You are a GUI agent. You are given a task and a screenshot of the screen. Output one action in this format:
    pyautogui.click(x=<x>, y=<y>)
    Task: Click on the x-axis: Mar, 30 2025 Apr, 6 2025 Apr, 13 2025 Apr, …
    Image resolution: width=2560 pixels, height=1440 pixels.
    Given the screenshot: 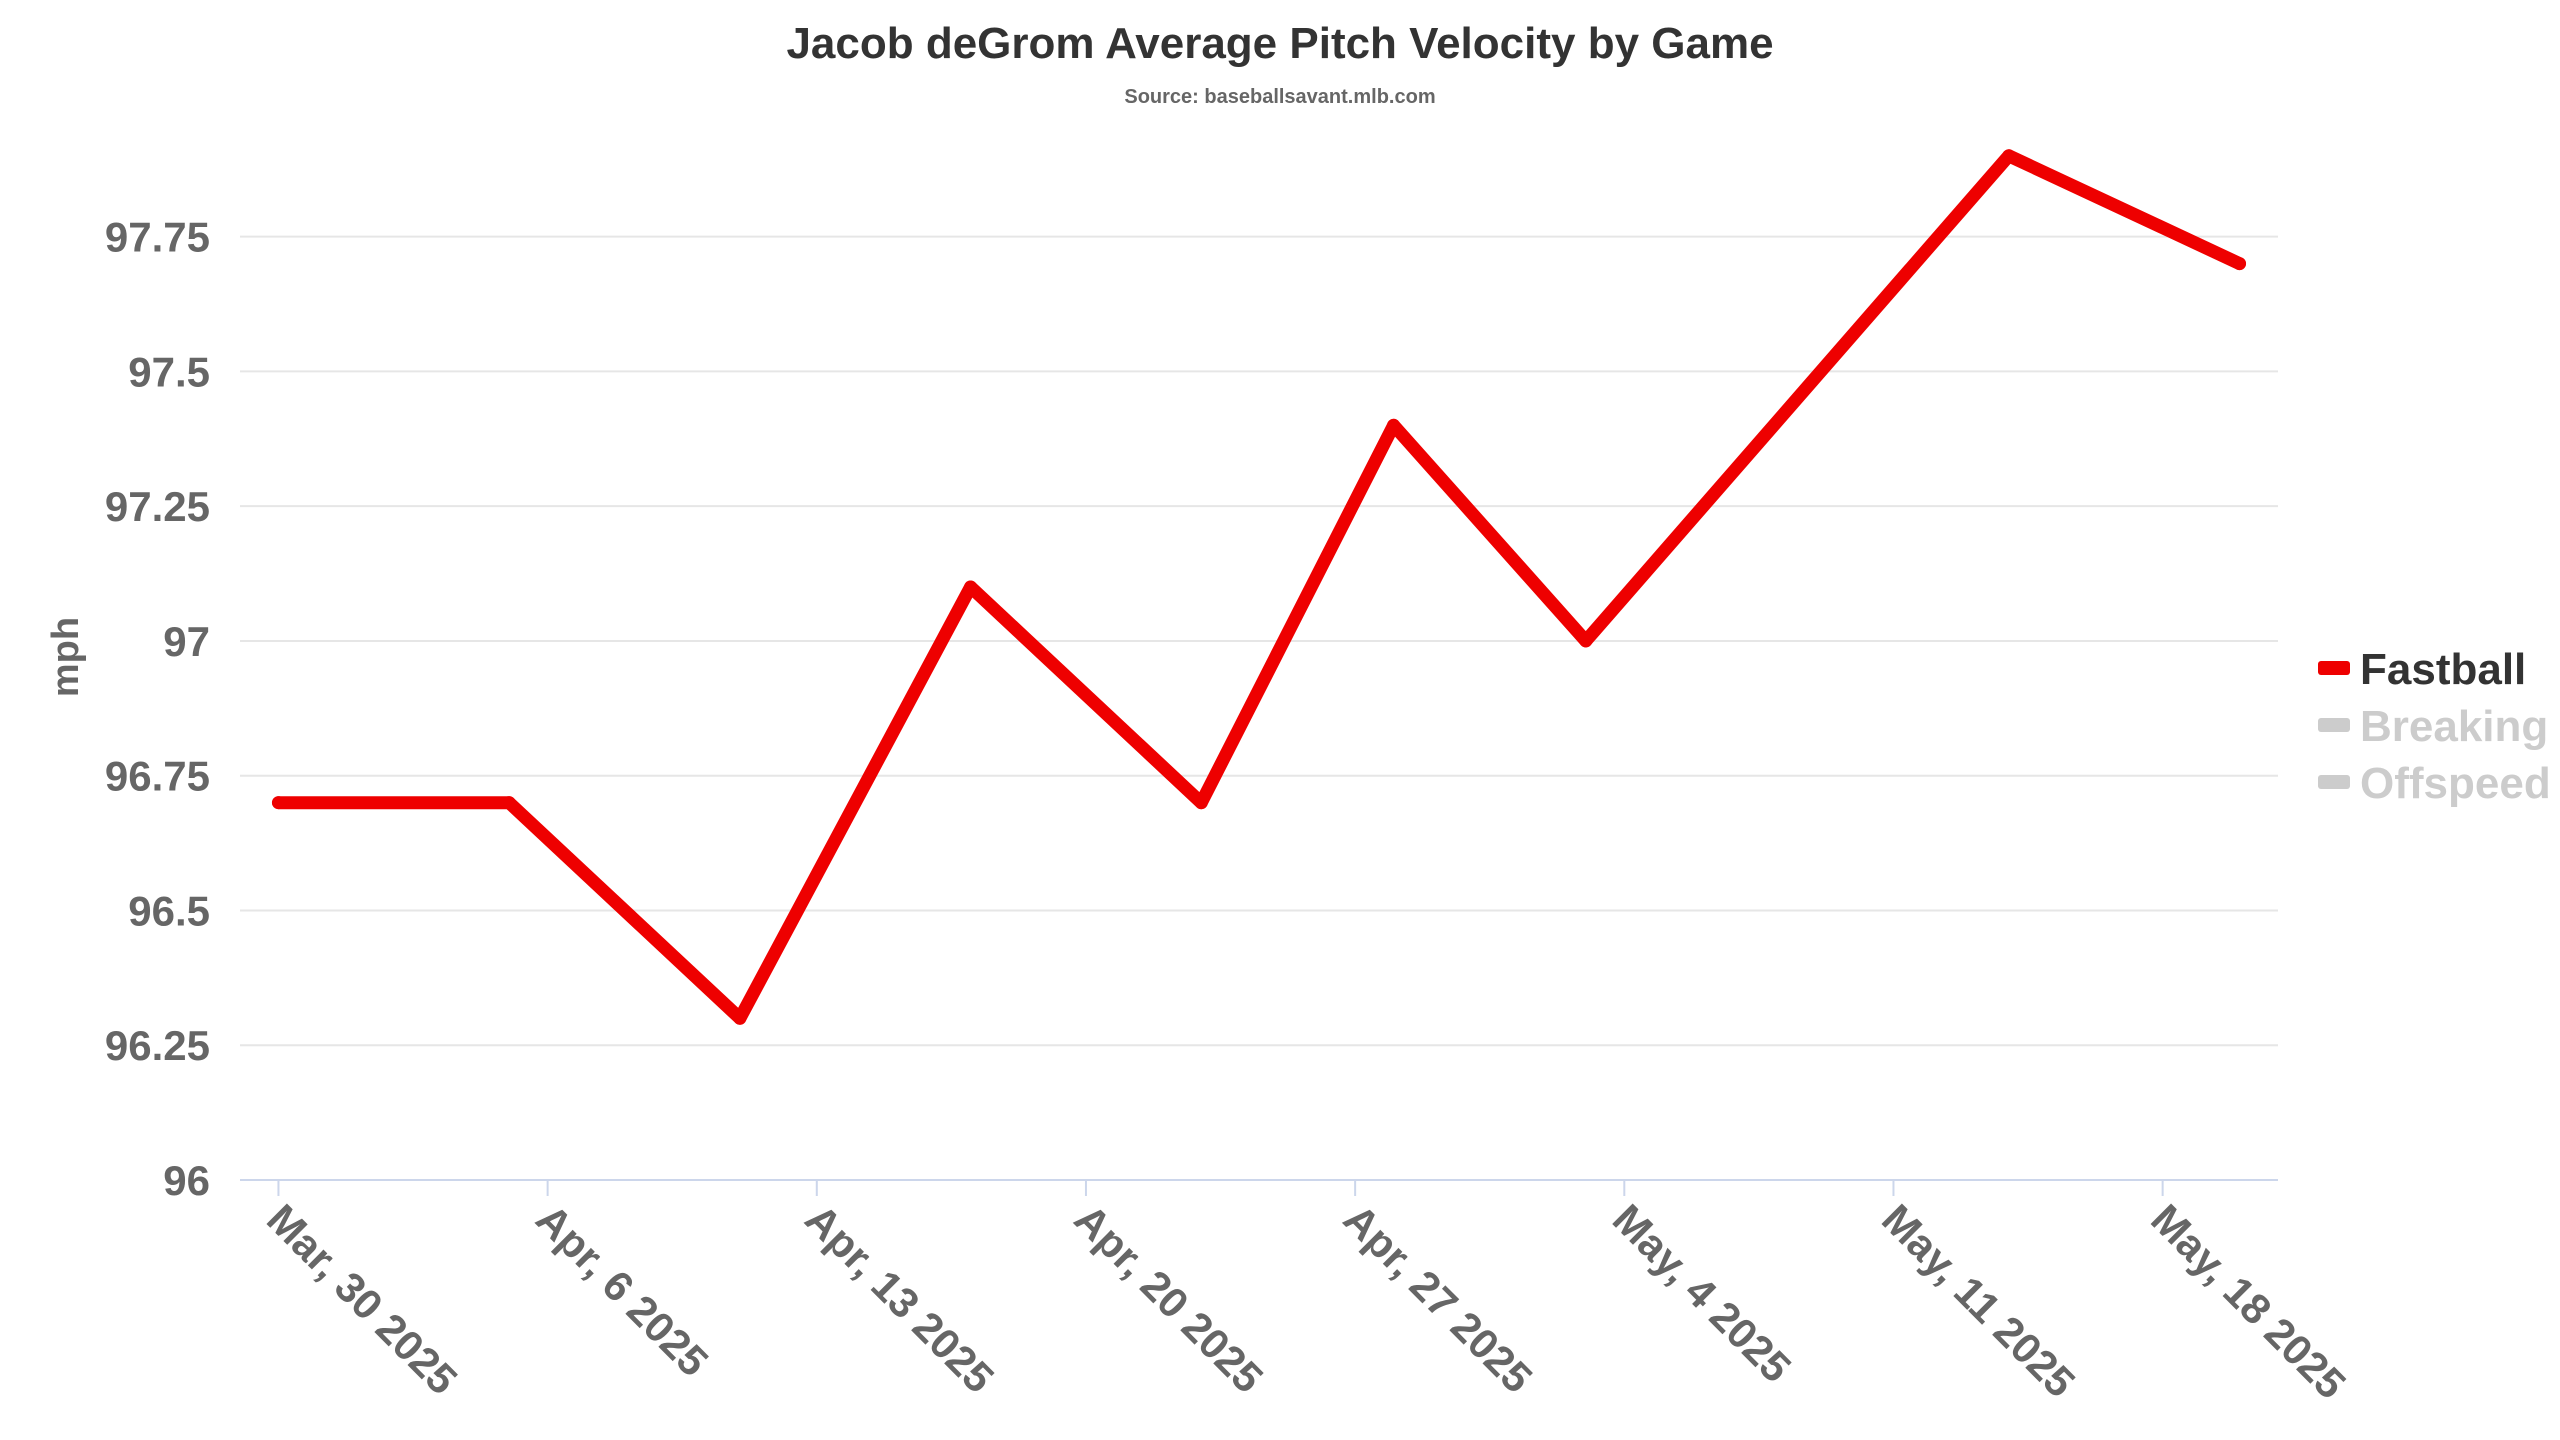 What is the action you would take?
    pyautogui.click(x=1297, y=1293)
    